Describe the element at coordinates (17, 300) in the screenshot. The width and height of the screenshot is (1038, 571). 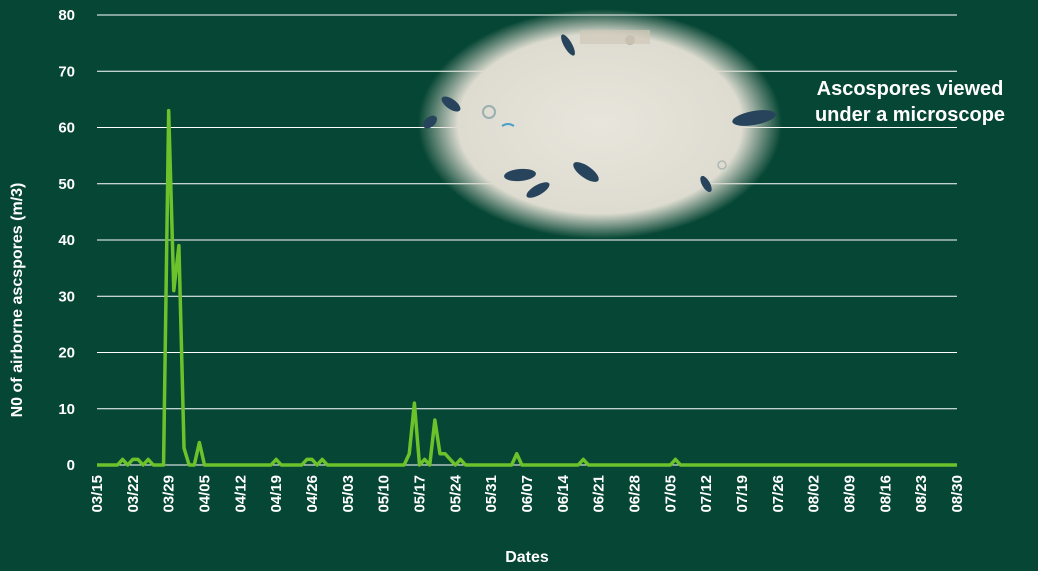
I see `y-axis-title: N0 of airborne ascspores (m/3)` at that location.